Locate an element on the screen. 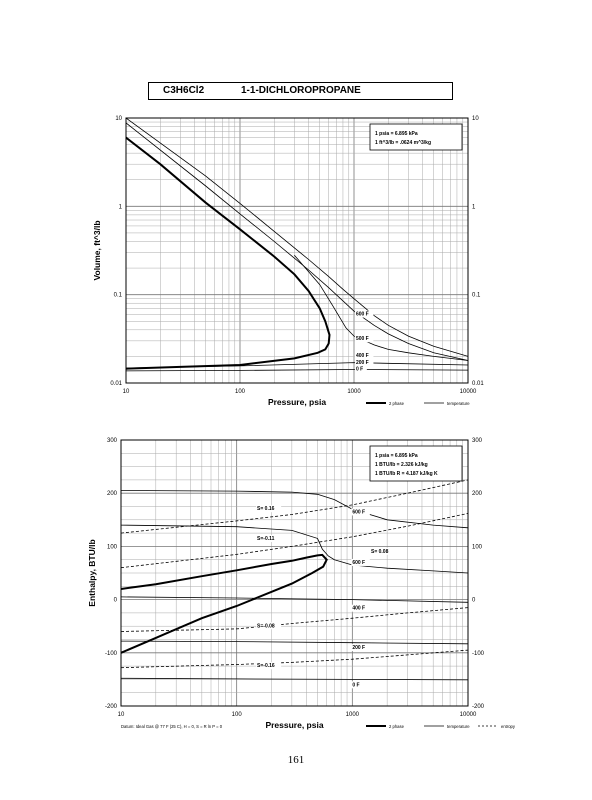 The width and height of the screenshot is (592, 800). y-tick-label: 1 is located at coordinates (121, 207).